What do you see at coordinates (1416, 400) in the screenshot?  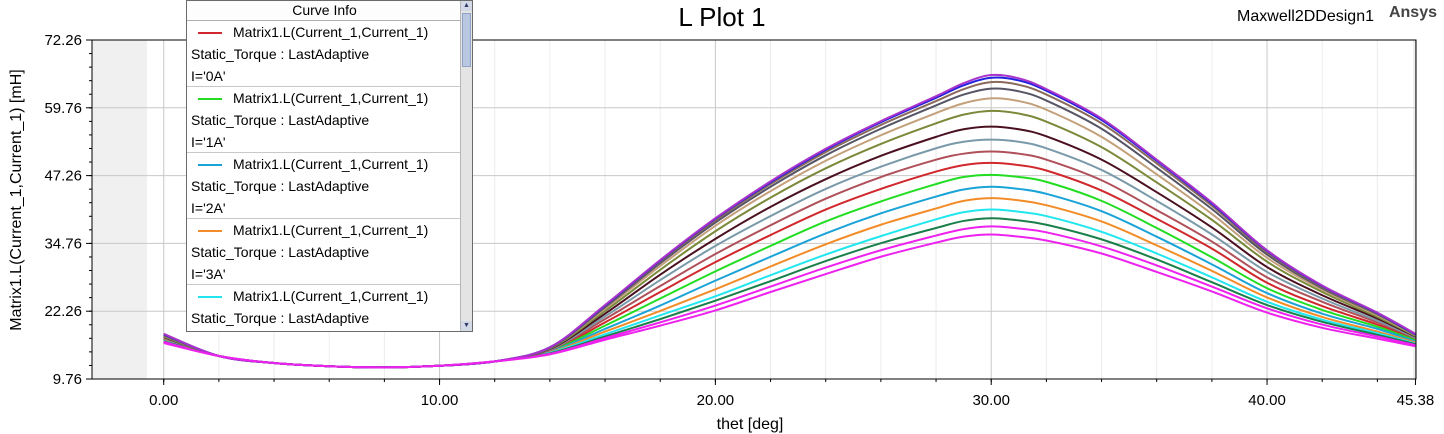 I see `x-tick-label: 45.38` at bounding box center [1416, 400].